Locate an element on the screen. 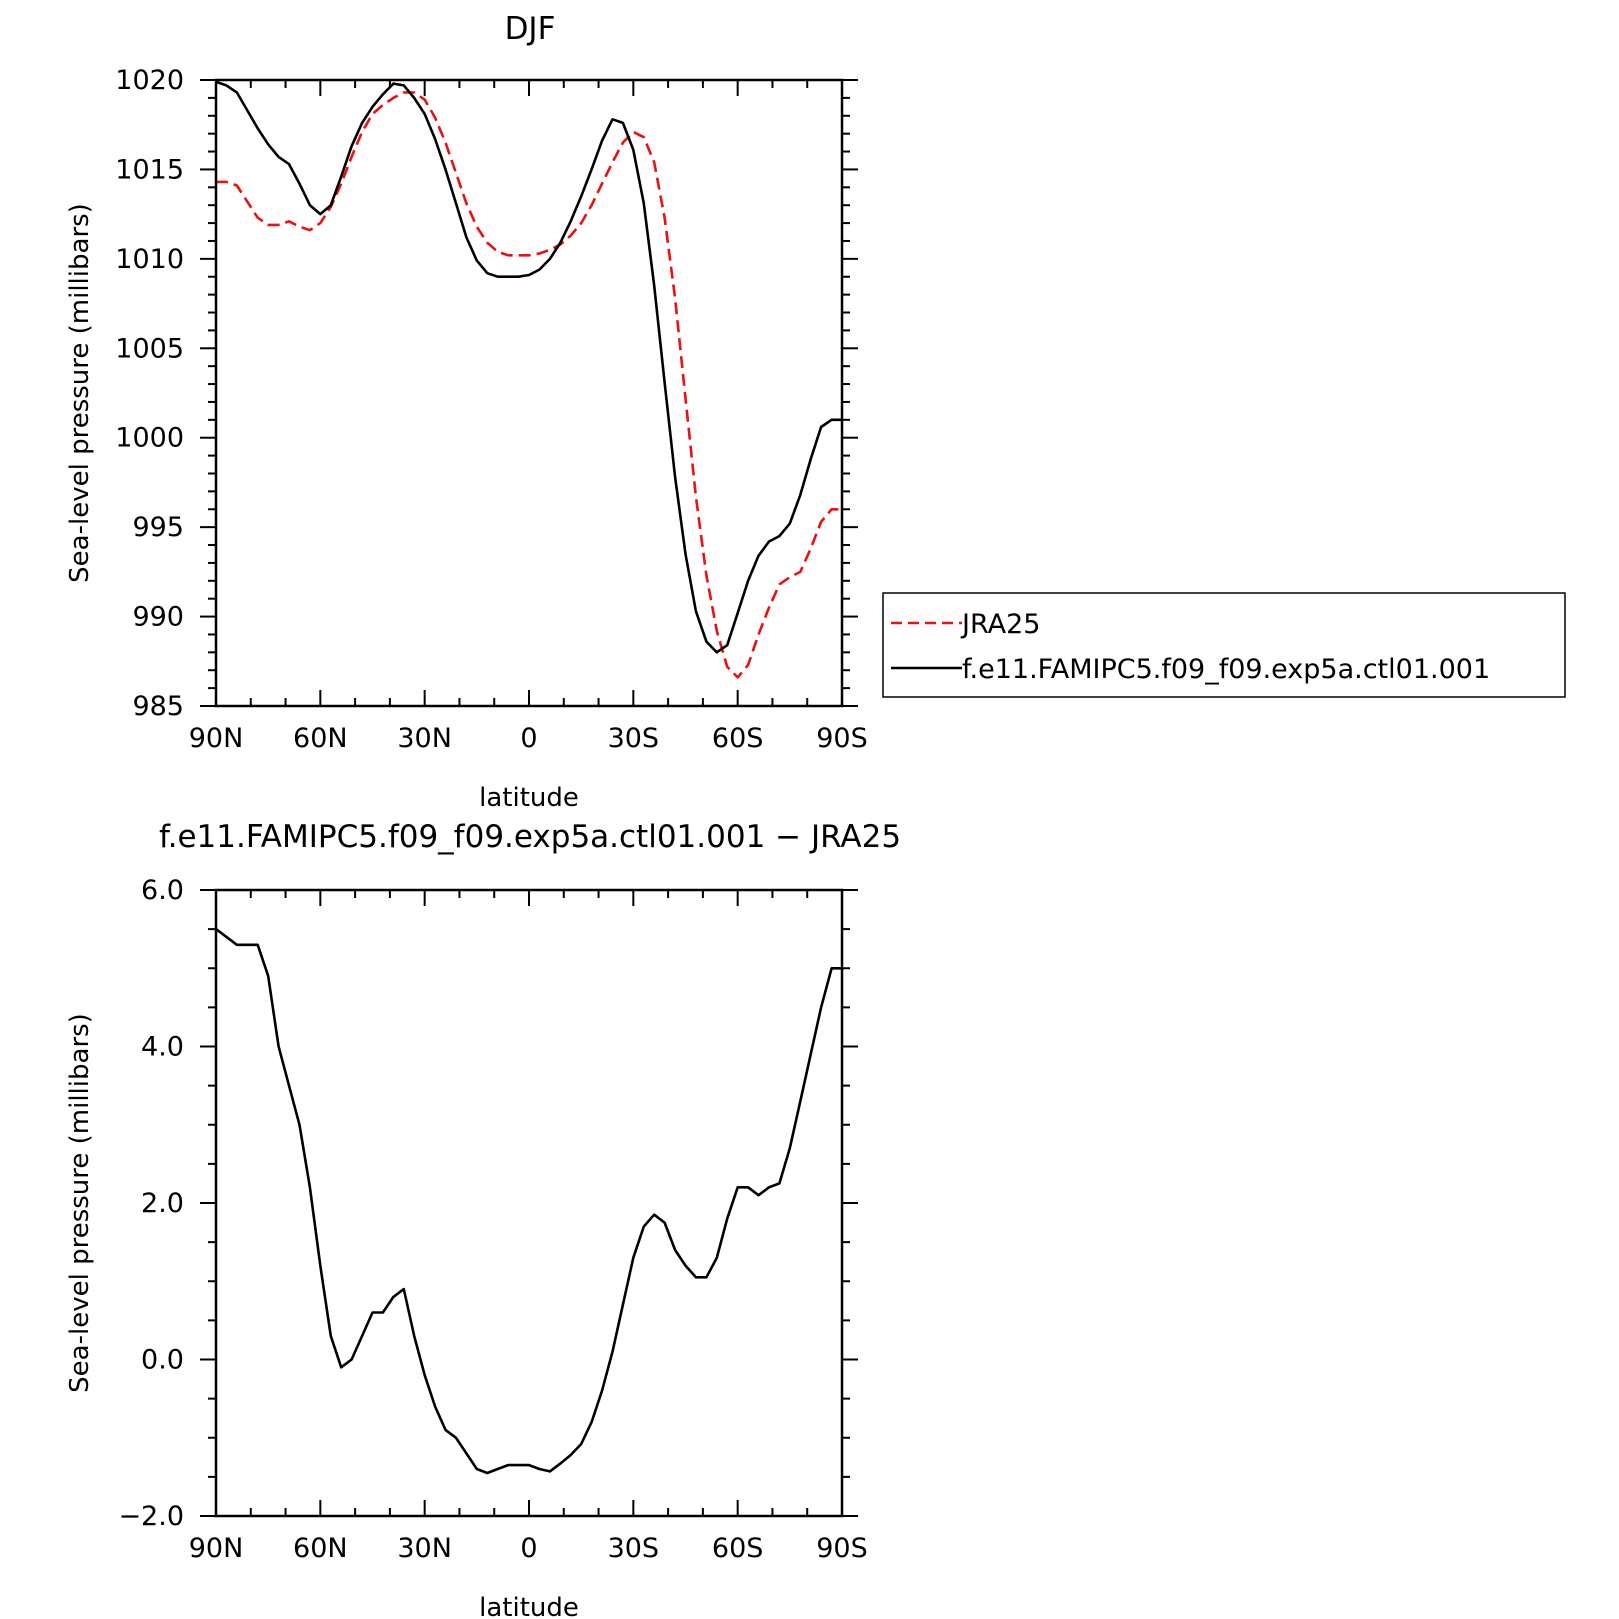  top-y-axis-label: Sea-level pressure (millibars) is located at coordinates (80, 393).